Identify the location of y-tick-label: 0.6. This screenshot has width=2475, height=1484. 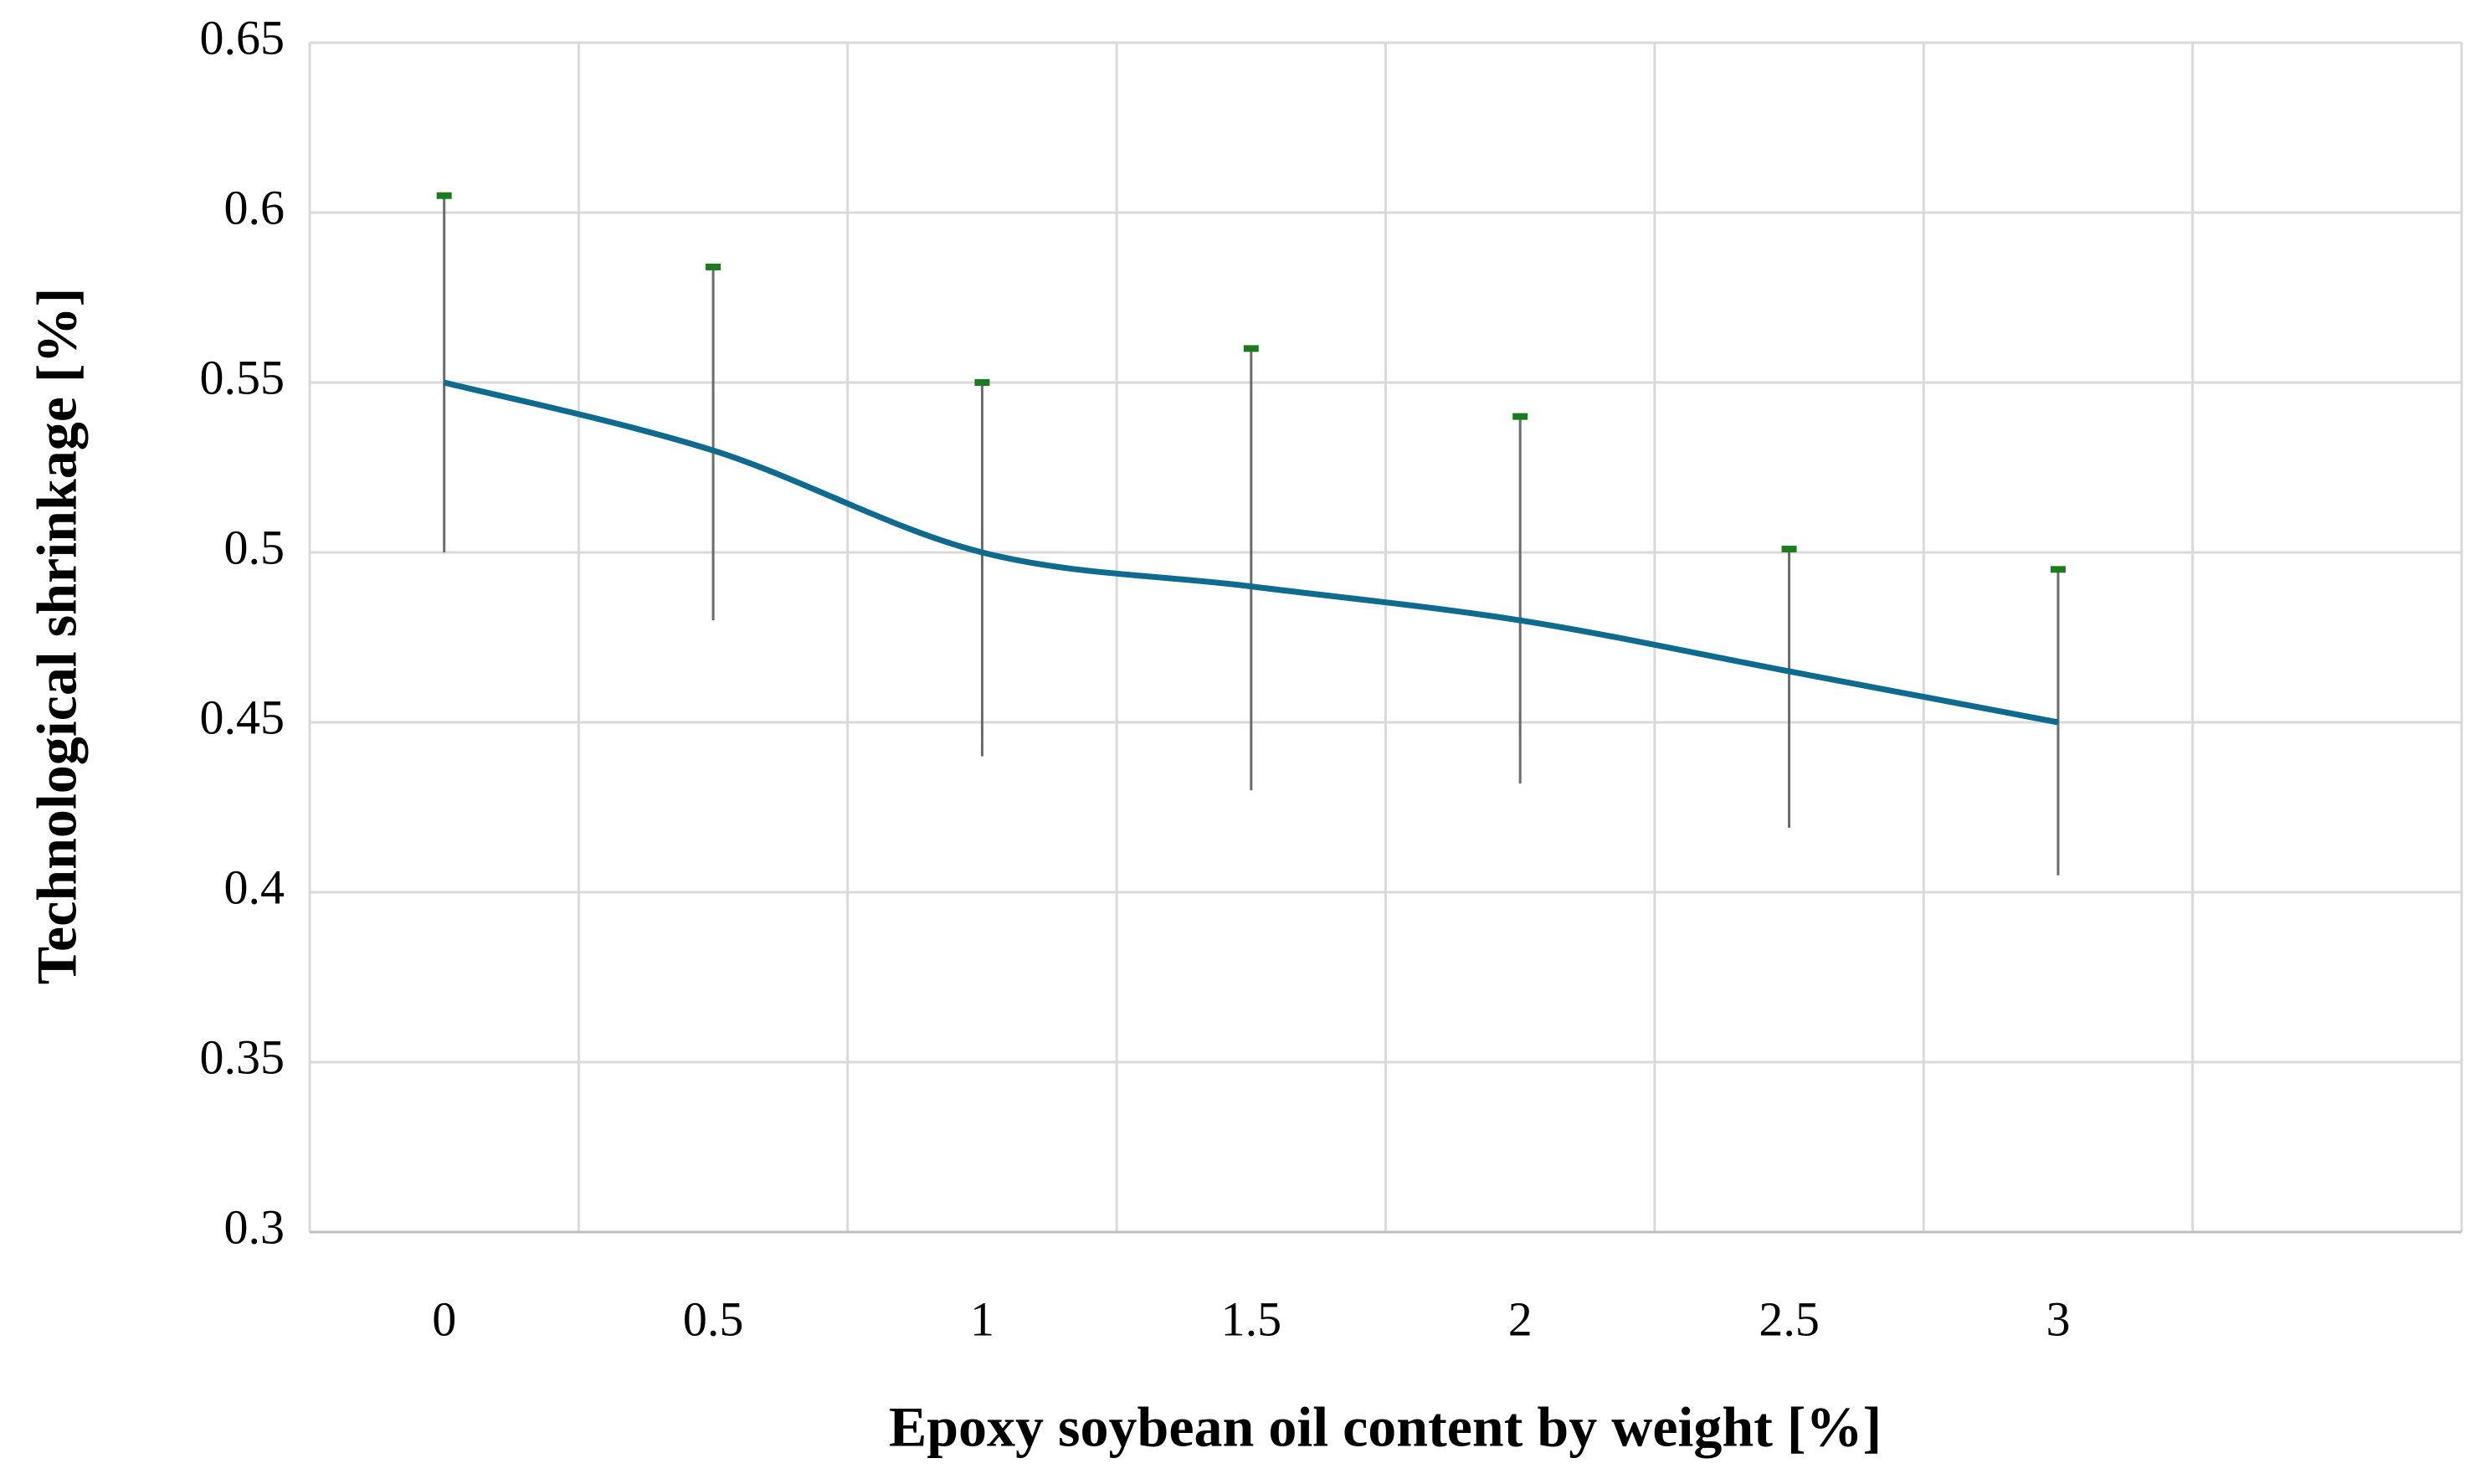
(254, 207).